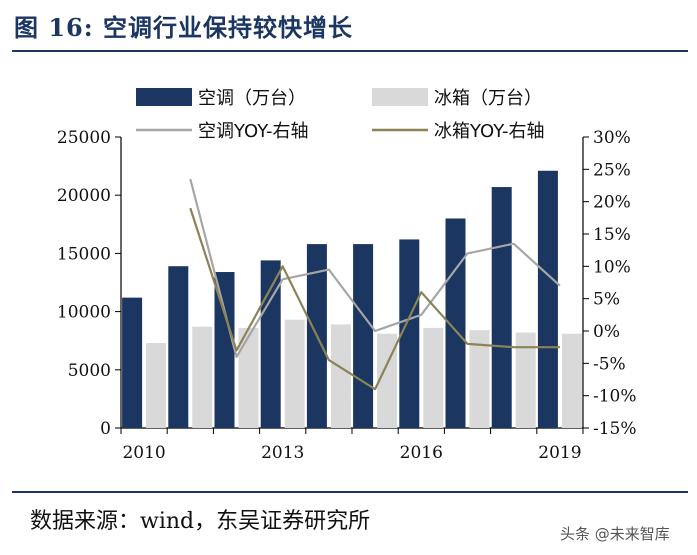  I want to click on x-tick-label: 2013, so click(282, 453).